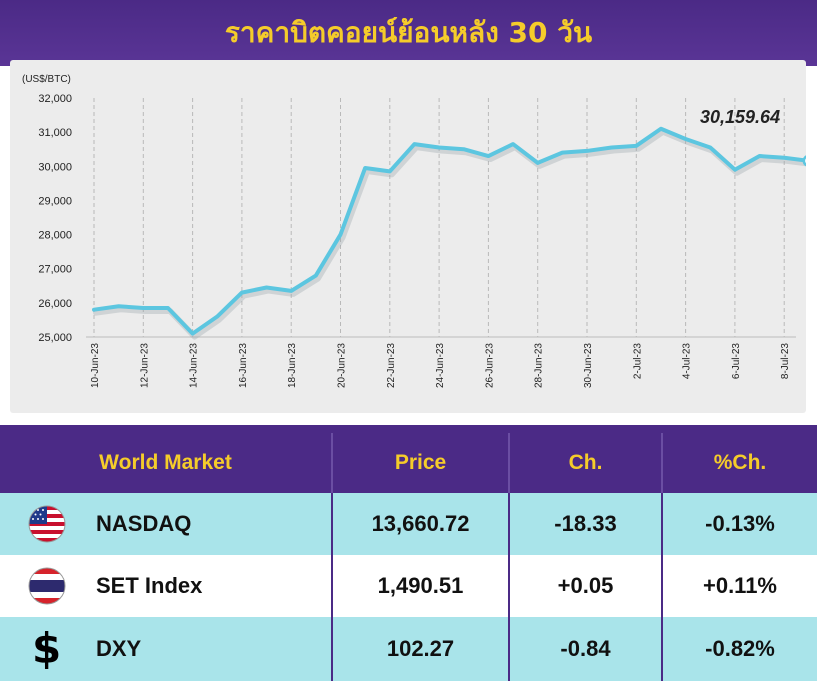 The image size is (817, 681). Describe the element at coordinates (586, 586) in the screenshot. I see `change-cell: +0.05` at that location.